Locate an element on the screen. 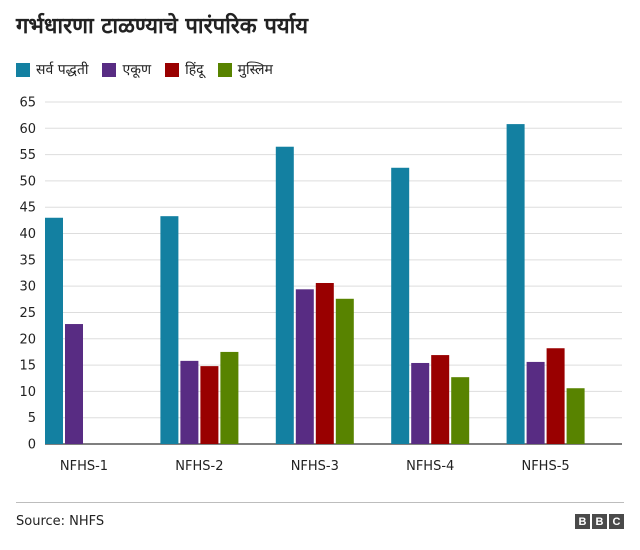  y-tick-label: 65 is located at coordinates (27, 103).